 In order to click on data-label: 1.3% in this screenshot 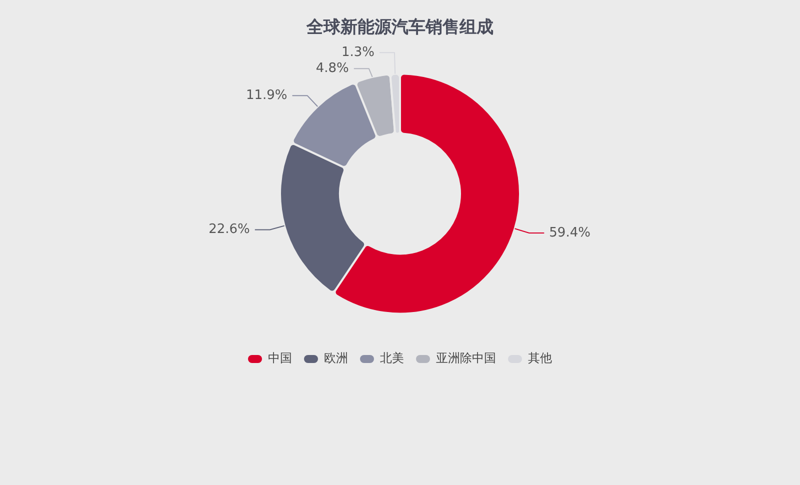, I will do `click(357, 52)`.